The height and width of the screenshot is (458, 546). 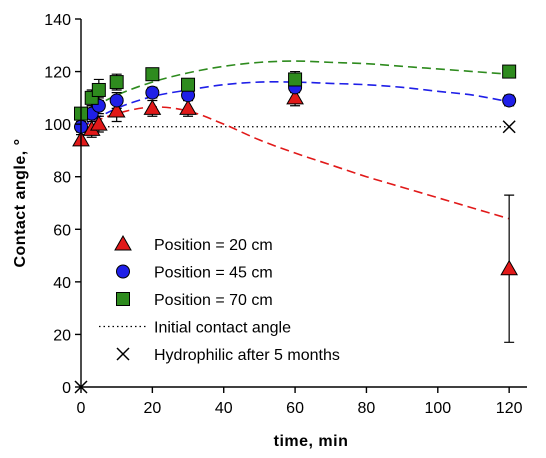 I want to click on x-tick-label: 100, so click(x=437, y=408).